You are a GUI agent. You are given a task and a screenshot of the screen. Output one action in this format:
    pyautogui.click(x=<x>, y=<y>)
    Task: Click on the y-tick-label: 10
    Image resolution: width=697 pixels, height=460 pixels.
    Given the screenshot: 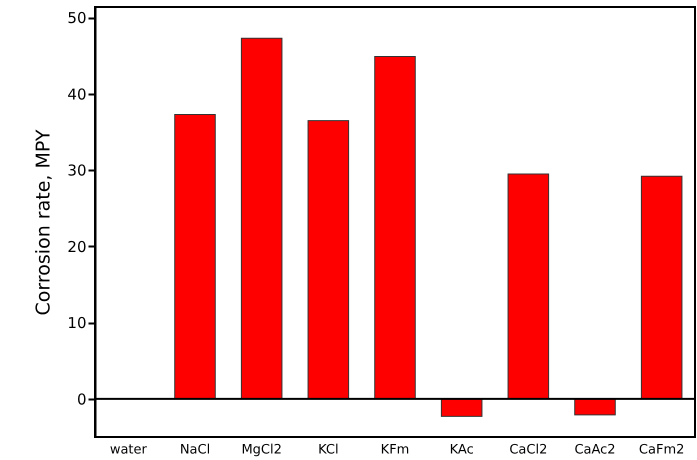 What is the action you would take?
    pyautogui.click(x=76, y=323)
    